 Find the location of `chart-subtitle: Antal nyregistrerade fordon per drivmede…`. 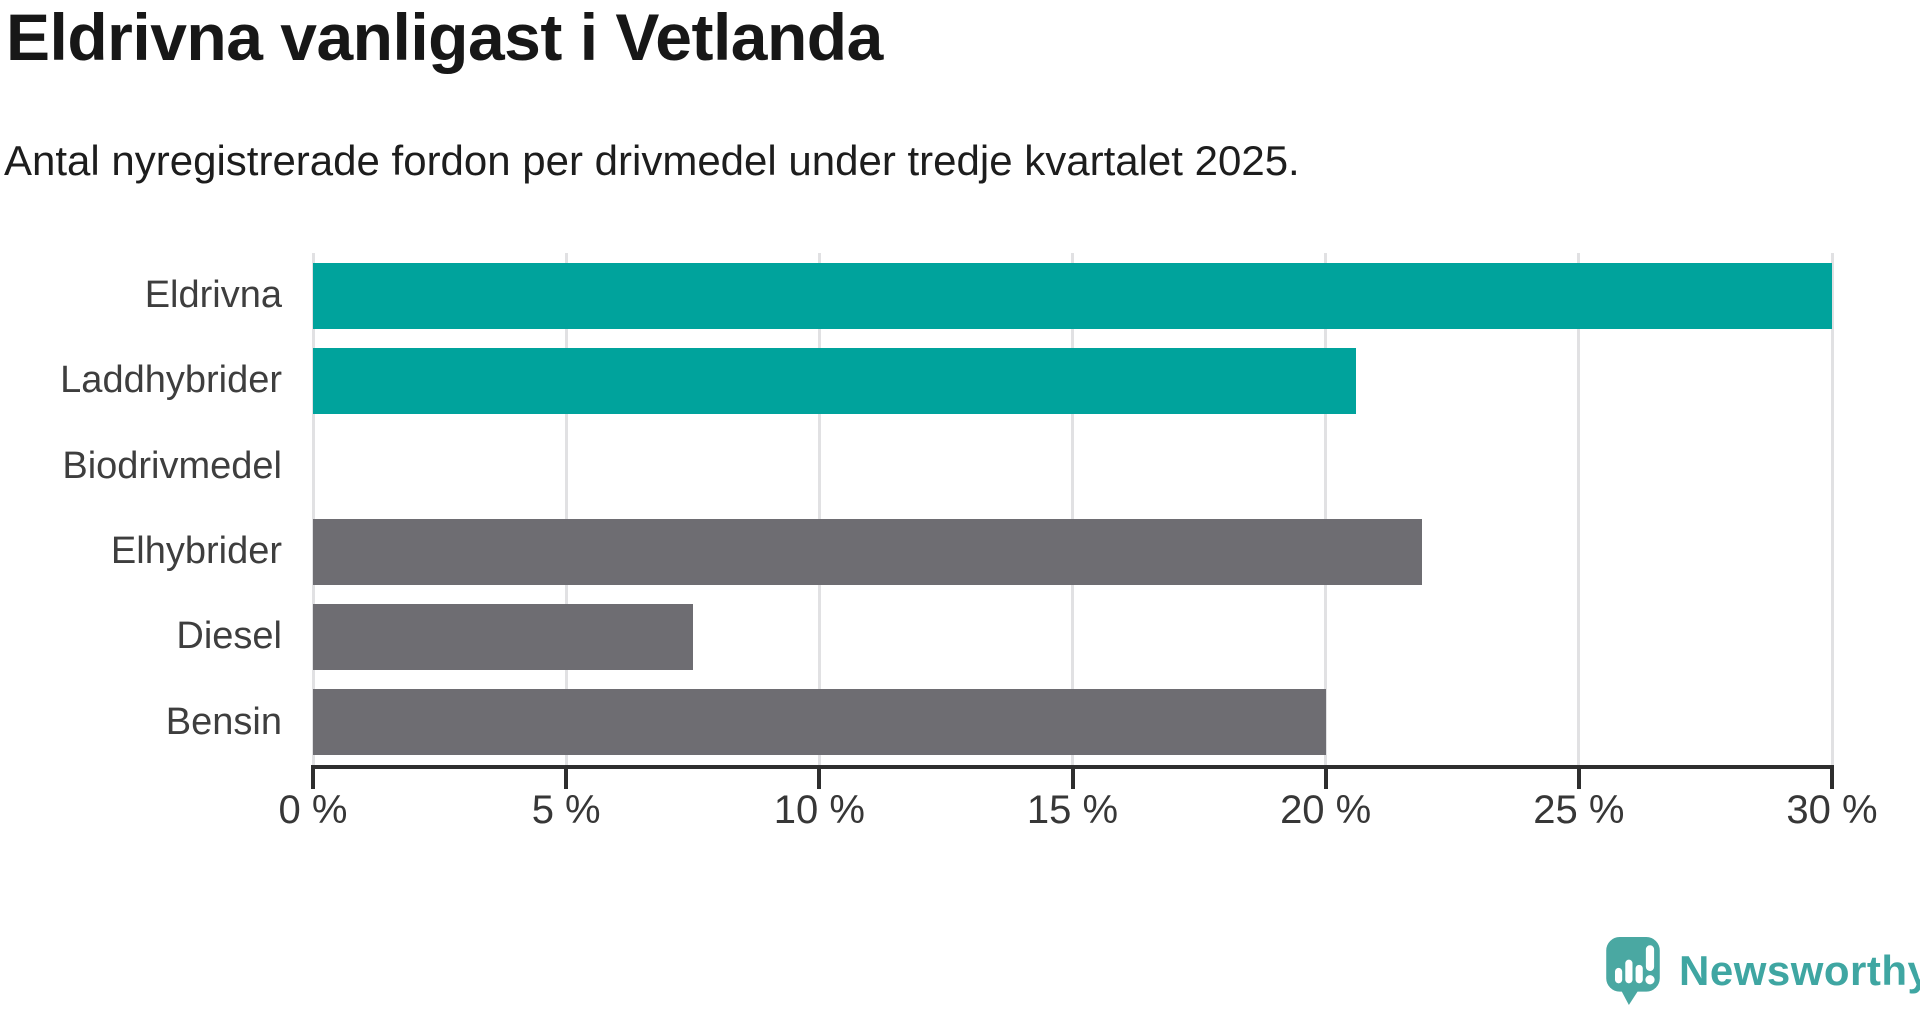

chart-subtitle: Antal nyregistrerade fordon per drivmede… is located at coordinates (652, 160).